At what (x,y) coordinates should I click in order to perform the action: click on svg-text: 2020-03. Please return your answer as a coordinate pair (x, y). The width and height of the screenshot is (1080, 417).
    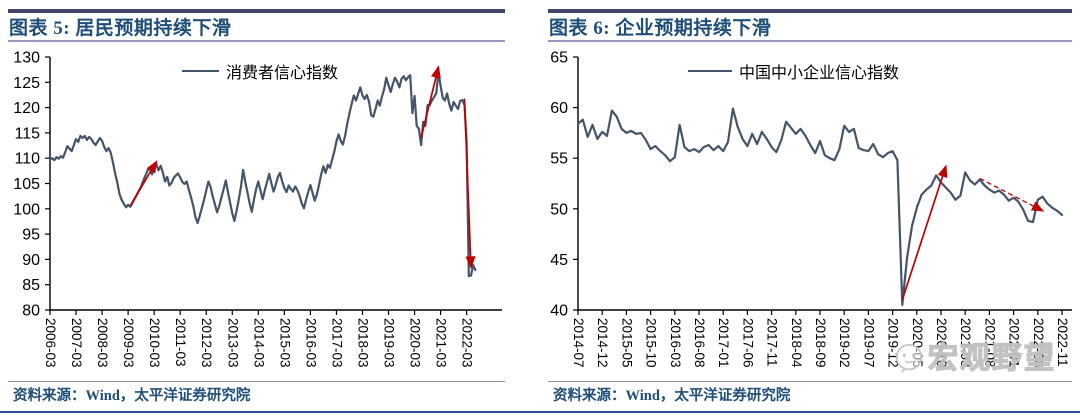
    Looking at the image, I should click on (415, 343).